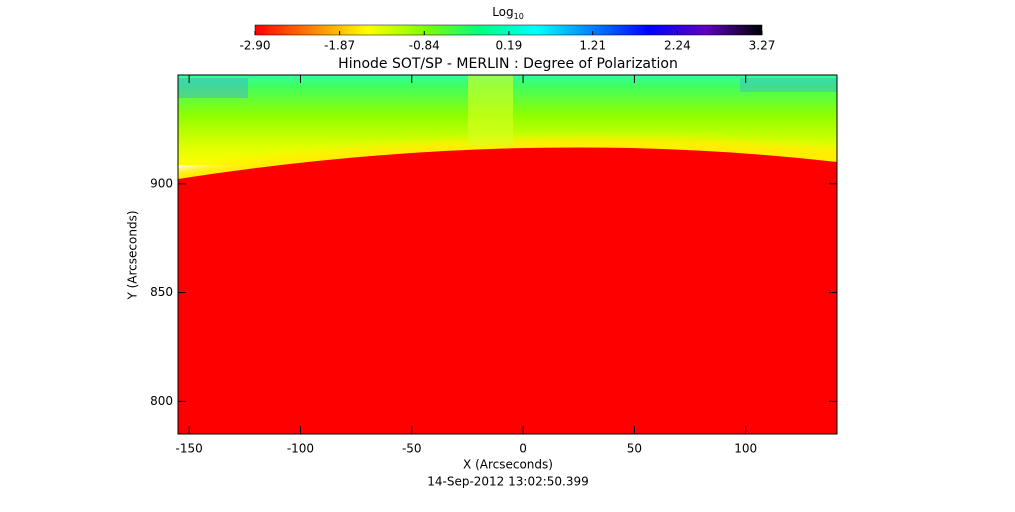 The width and height of the screenshot is (1015, 512). What do you see at coordinates (189, 449) in the screenshot?
I see `x-tick-label: -150` at bounding box center [189, 449].